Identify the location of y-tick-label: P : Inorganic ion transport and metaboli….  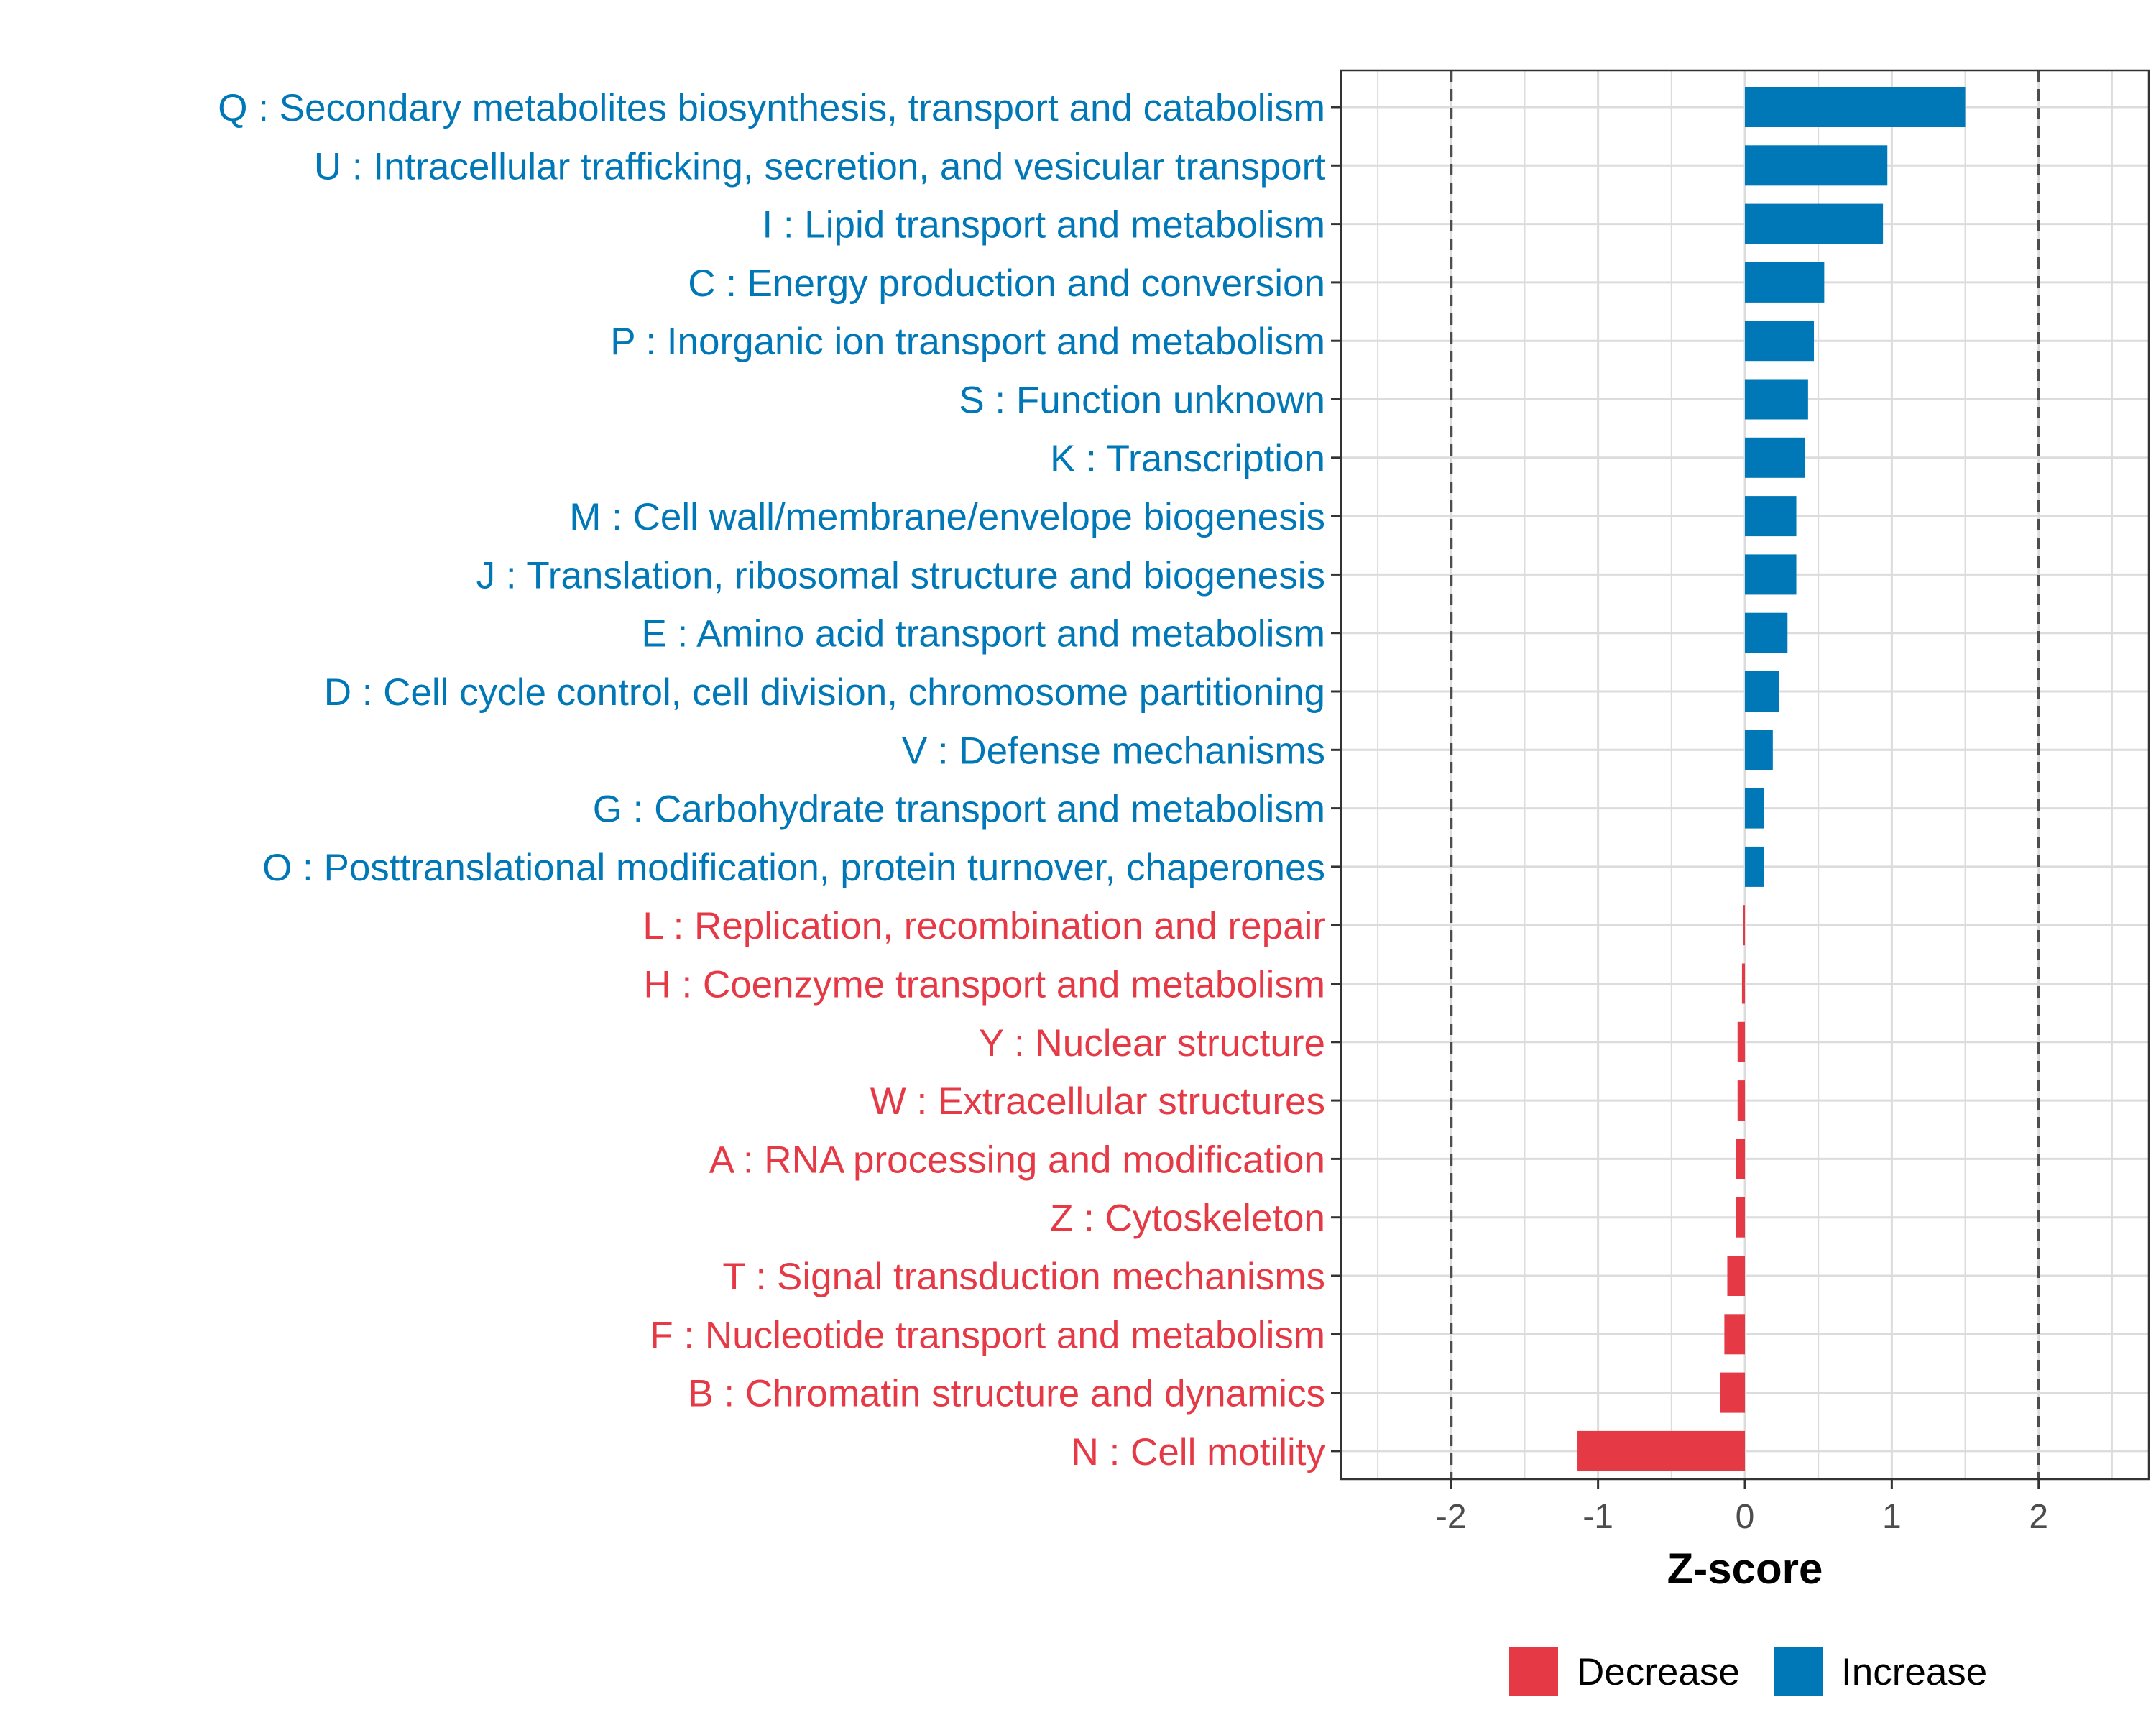
(967, 342).